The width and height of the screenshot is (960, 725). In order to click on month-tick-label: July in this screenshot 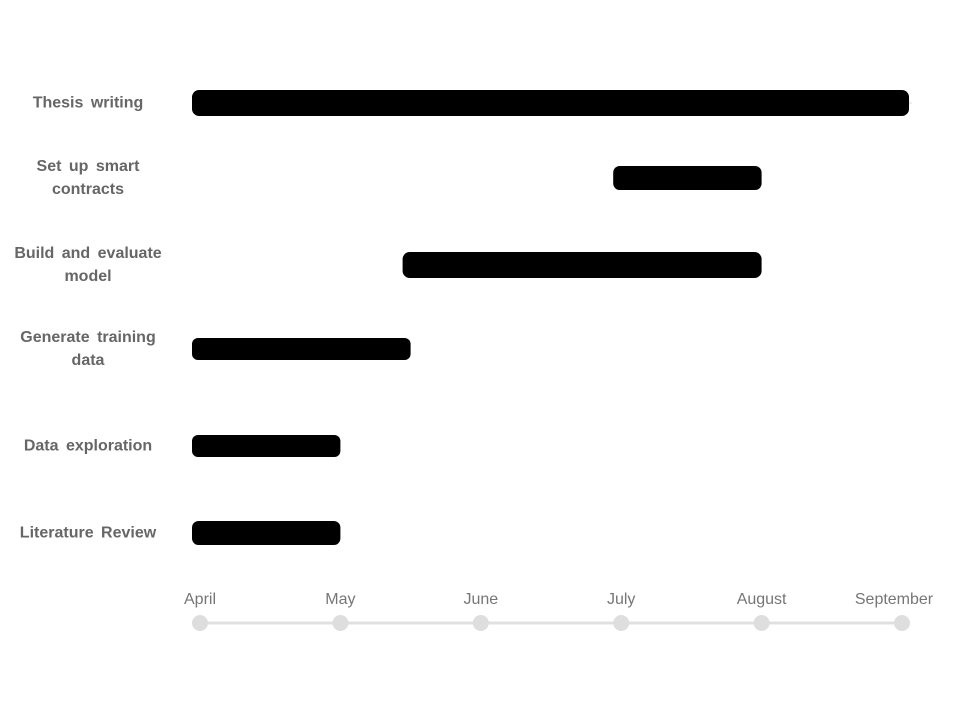, I will do `click(621, 599)`.